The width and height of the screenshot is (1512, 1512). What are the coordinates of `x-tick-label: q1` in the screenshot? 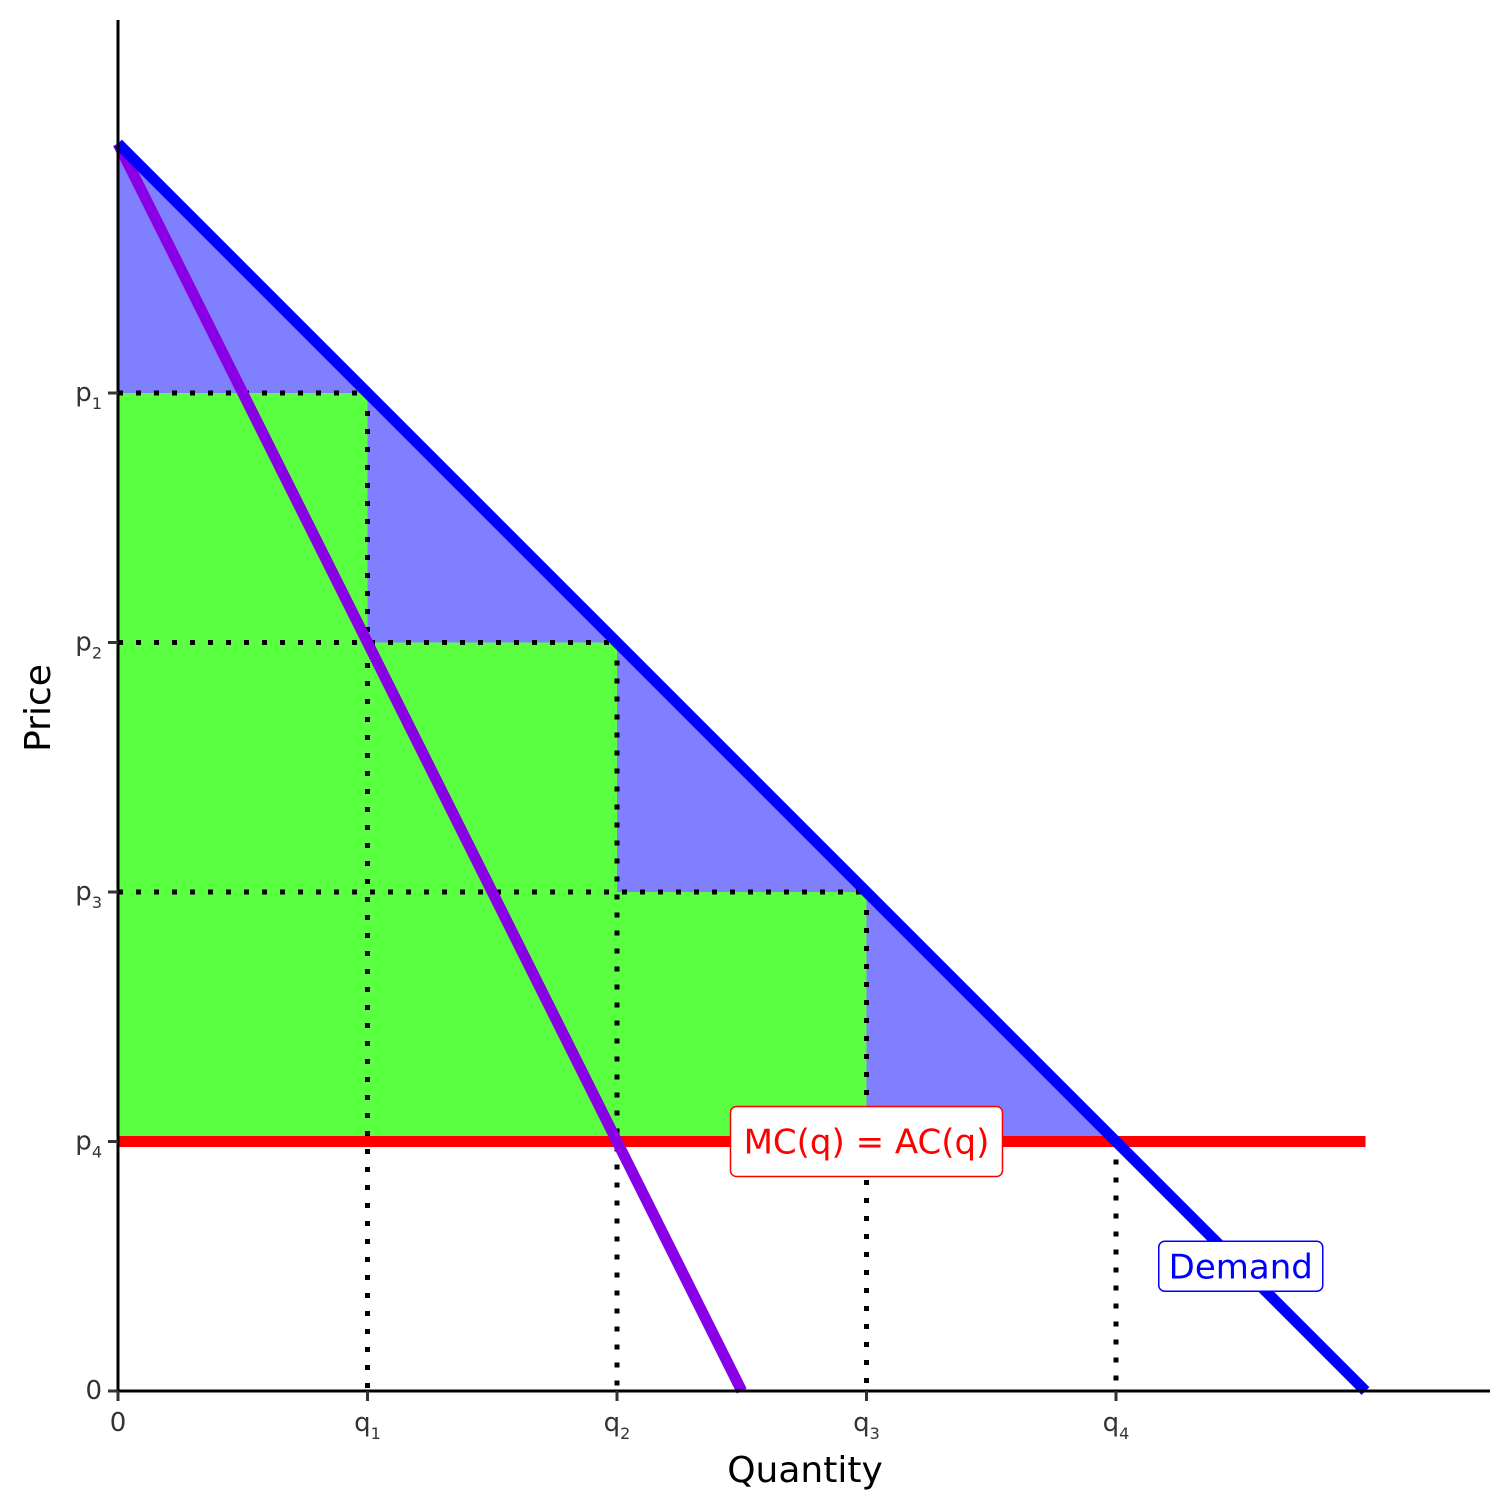 It's located at (367, 1425).